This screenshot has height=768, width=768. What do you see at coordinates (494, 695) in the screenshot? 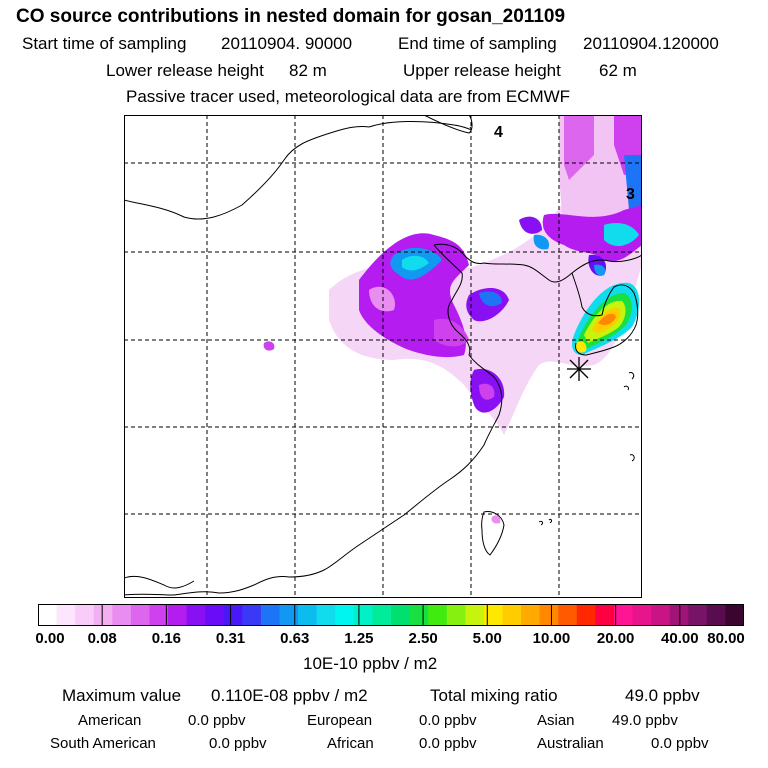
I see `total-mixing-label: Total mixing ratio` at bounding box center [494, 695].